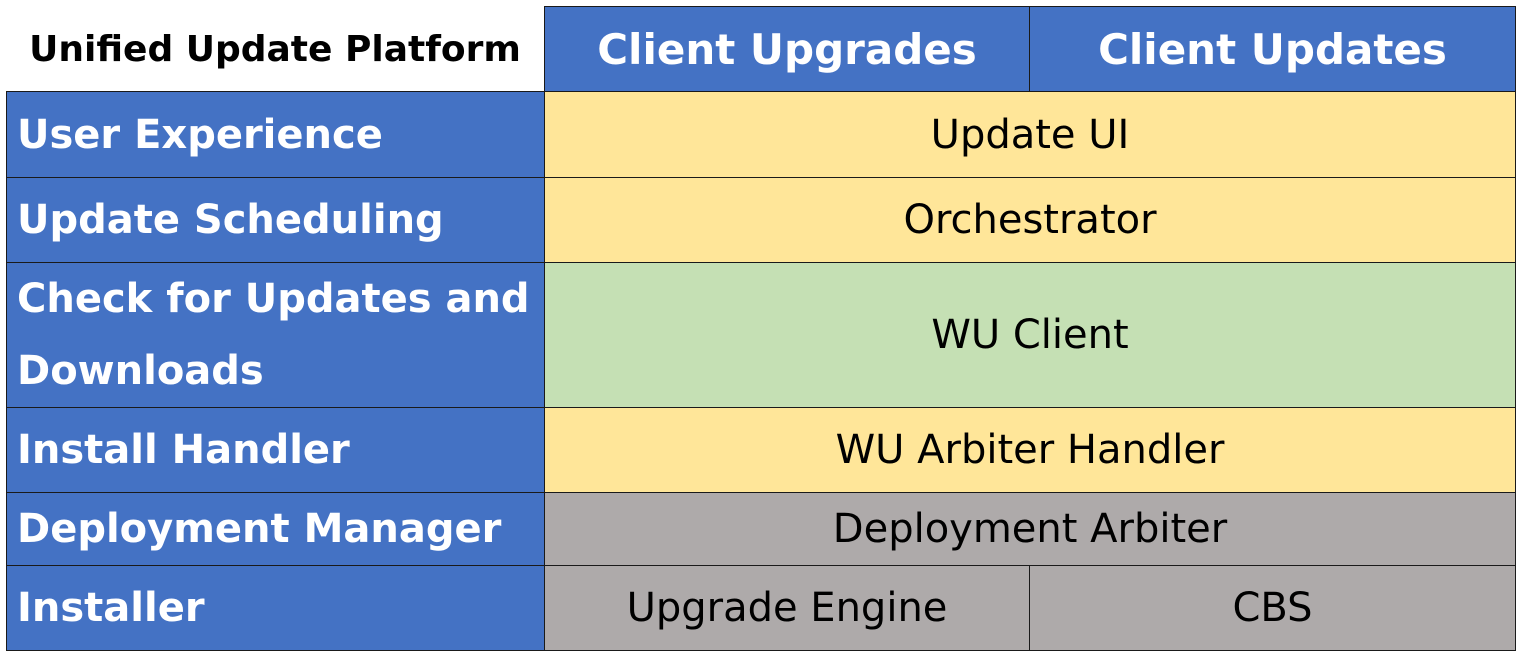  I want to click on cell-orchestrator: Orchestrator, so click(1030, 220).